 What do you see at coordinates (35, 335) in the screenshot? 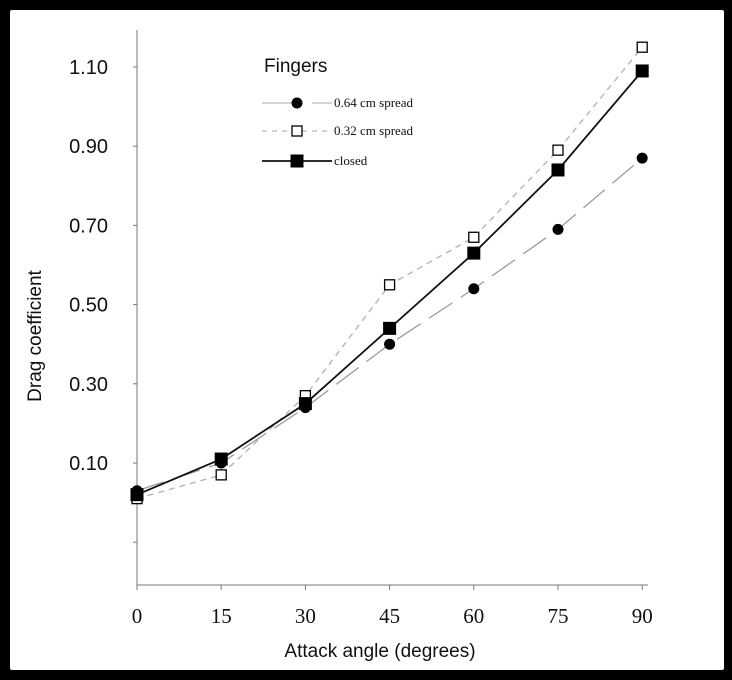
I see `y-axis-title: Drag coefficient` at bounding box center [35, 335].